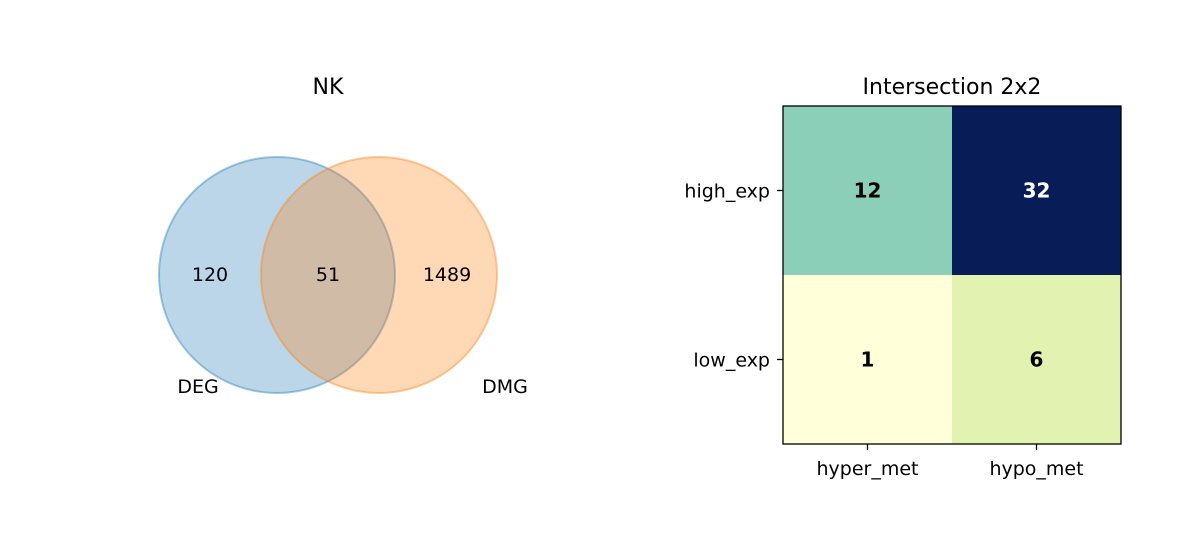 The height and width of the screenshot is (555, 1196). What do you see at coordinates (952, 87) in the screenshot?
I see `heatmap-title: Intersection 2x2` at bounding box center [952, 87].